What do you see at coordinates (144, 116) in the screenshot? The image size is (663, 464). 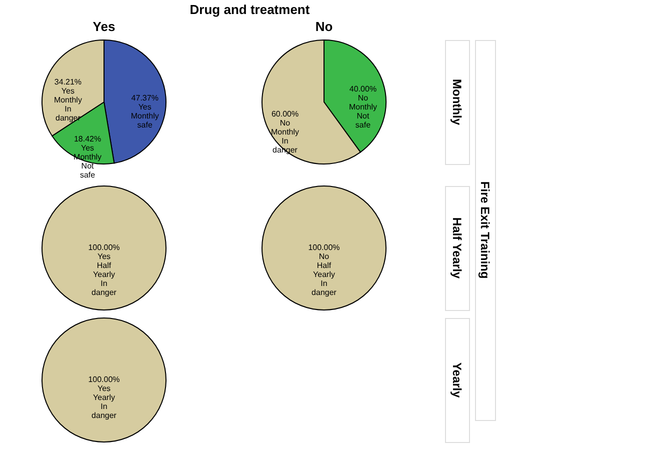 I see `slice-label: Yes Monthly safe` at bounding box center [144, 116].